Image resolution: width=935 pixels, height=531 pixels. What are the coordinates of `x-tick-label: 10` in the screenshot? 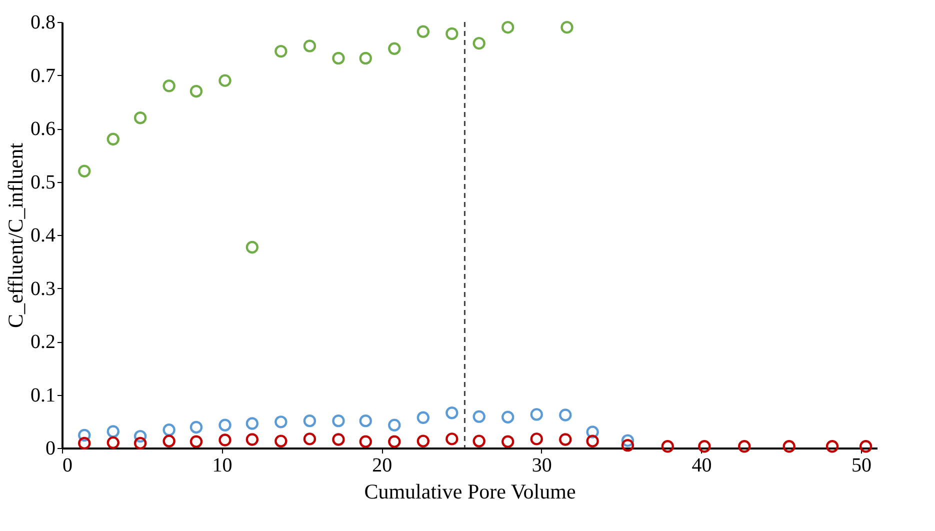 It's located at (222, 465).